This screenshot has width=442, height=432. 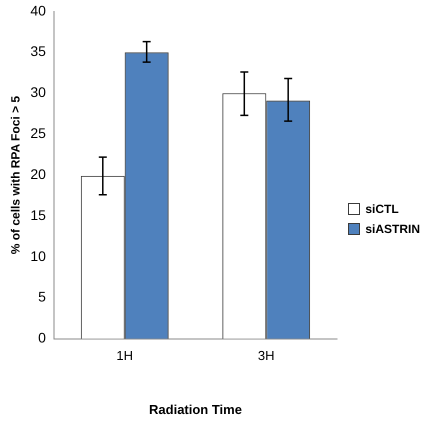 What do you see at coordinates (38, 92) in the screenshot?
I see `y-tick-label: 30` at bounding box center [38, 92].